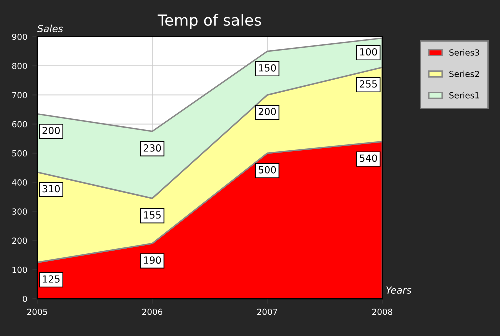 This screenshot has height=336, width=500. I want to click on x-tick-label: 2007, so click(268, 312).